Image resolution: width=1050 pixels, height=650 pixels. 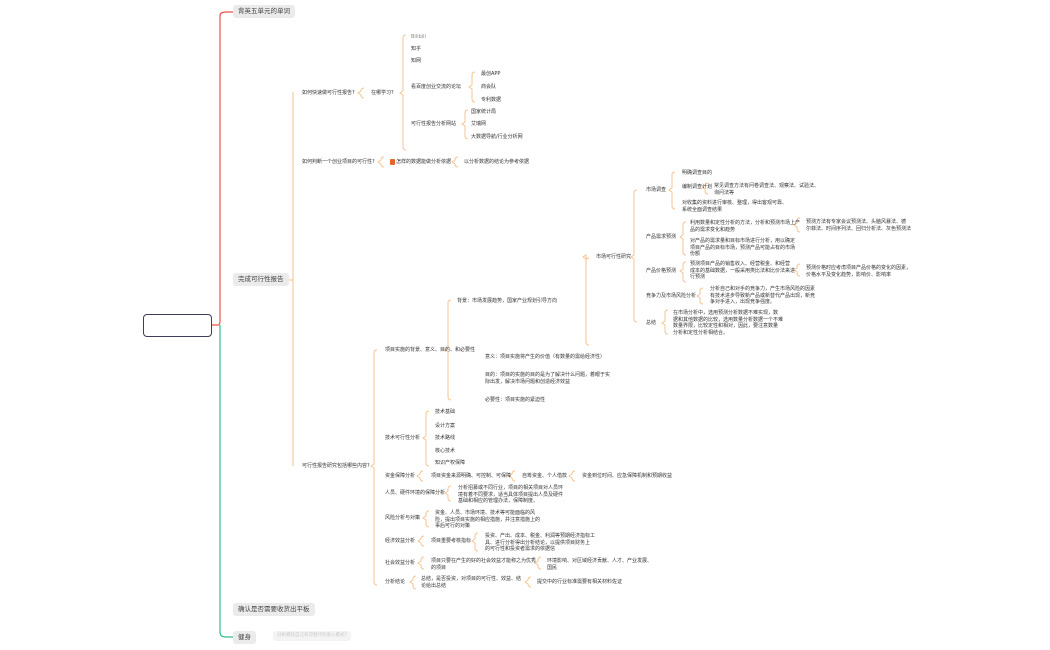 I want to click on node-price-b: 预测价格时应考虑项目产品价格的变化的因素， 价格水平及变化趋势，影响价、影响率, so click(x=859, y=271).